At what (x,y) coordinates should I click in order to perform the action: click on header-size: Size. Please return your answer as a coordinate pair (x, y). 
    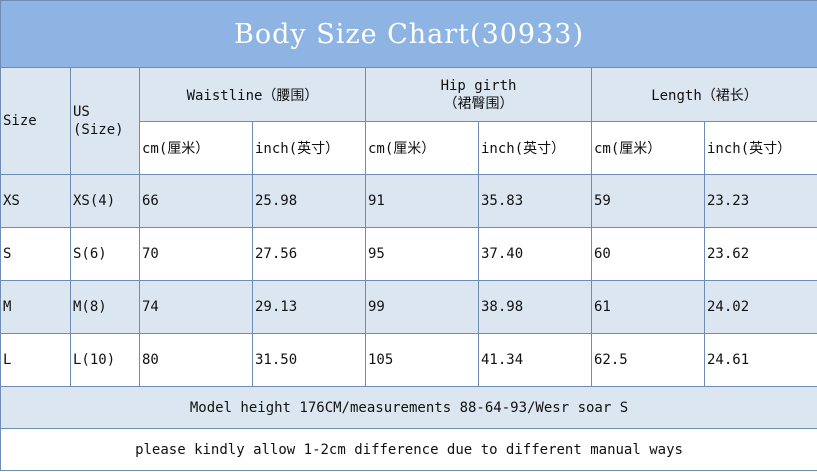
    Looking at the image, I should click on (35, 121).